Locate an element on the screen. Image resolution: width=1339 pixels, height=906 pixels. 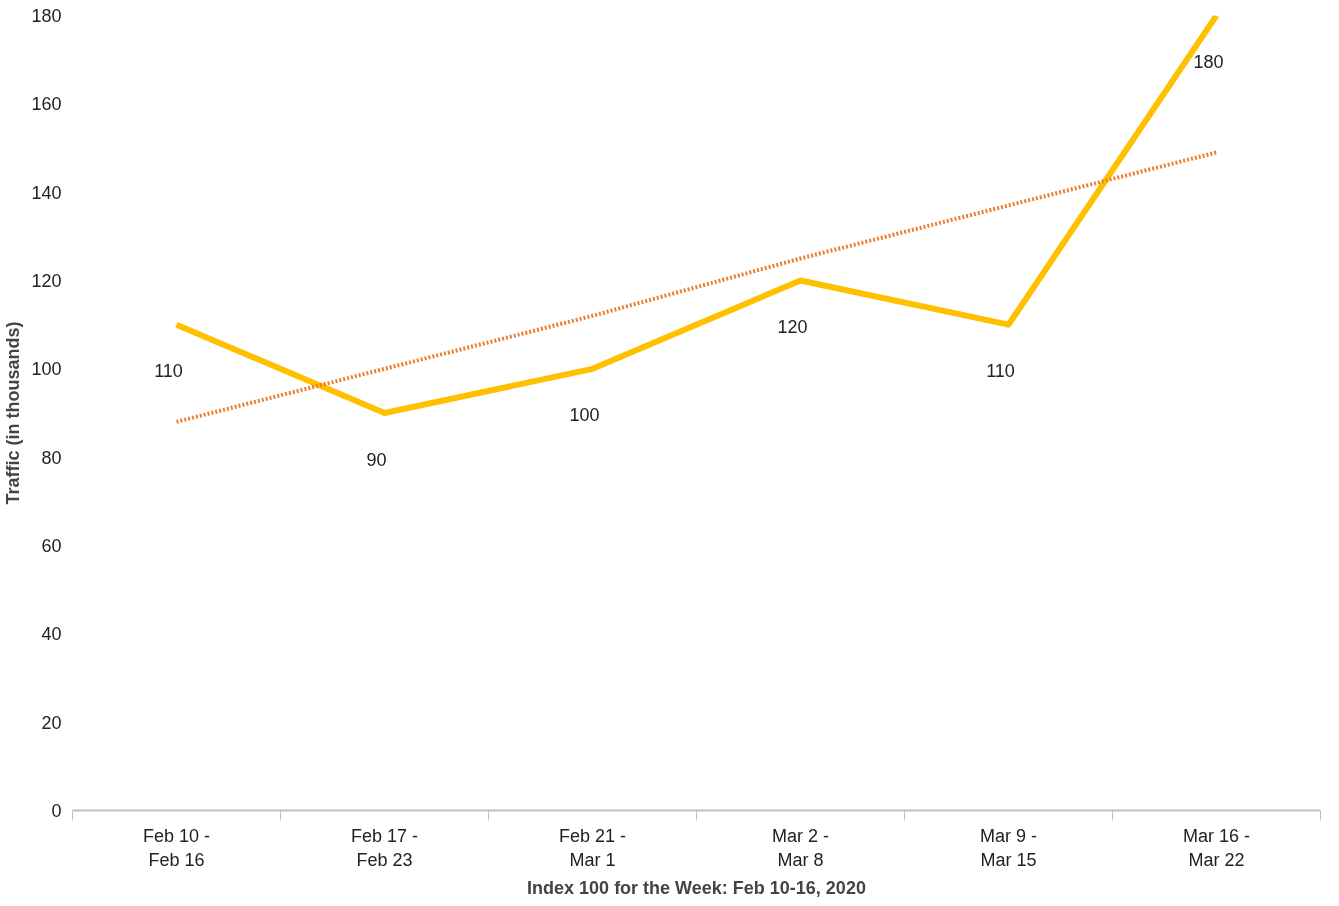
x-tick-label: Feb 10 - Feb 16 is located at coordinates (176, 847).